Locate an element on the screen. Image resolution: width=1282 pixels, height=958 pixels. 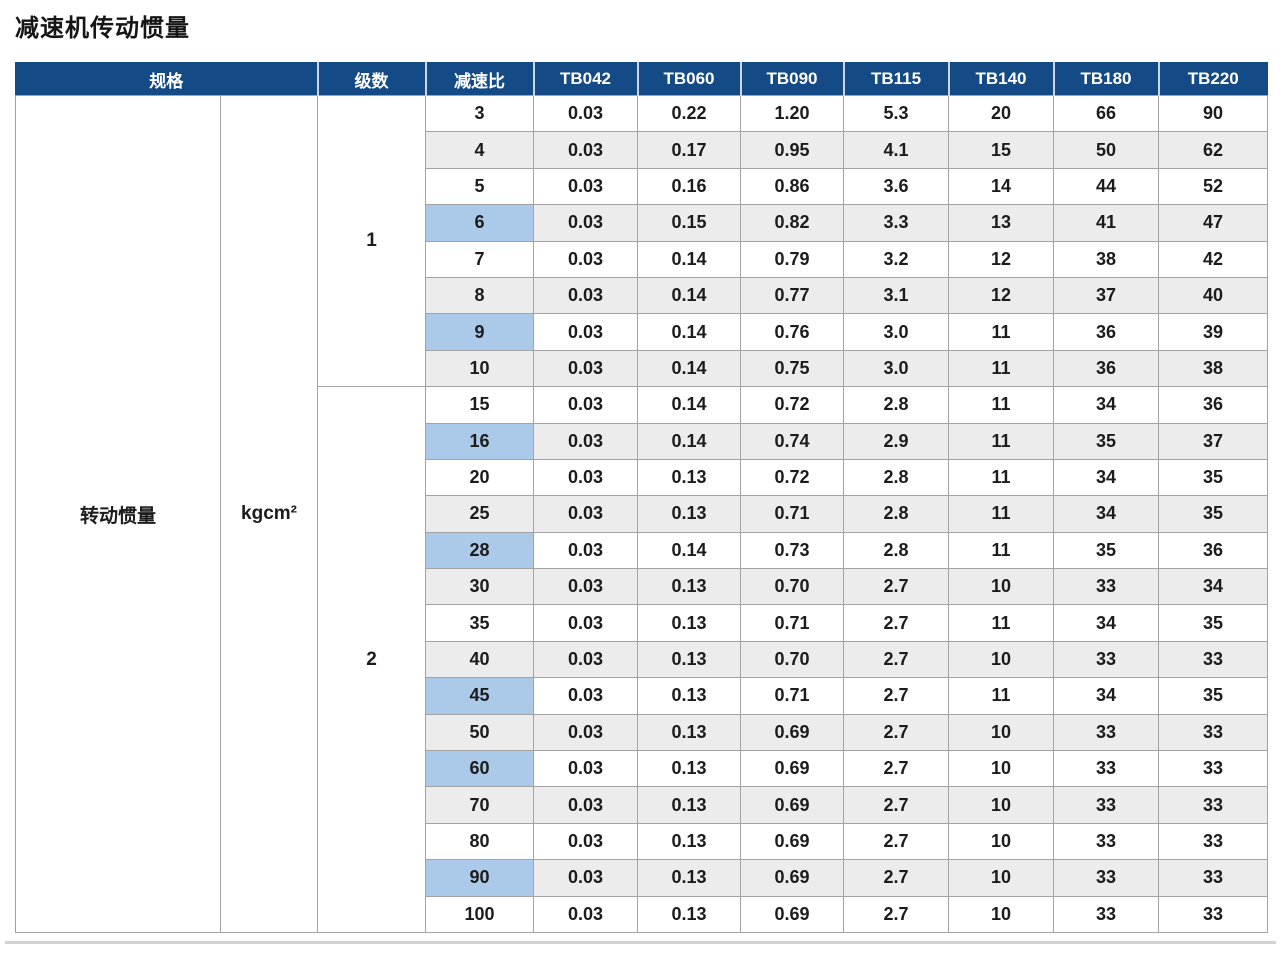
table-row: 4 0.03 0.17 0.95 4.1 15 50 62 is located at coordinates (642, 150).